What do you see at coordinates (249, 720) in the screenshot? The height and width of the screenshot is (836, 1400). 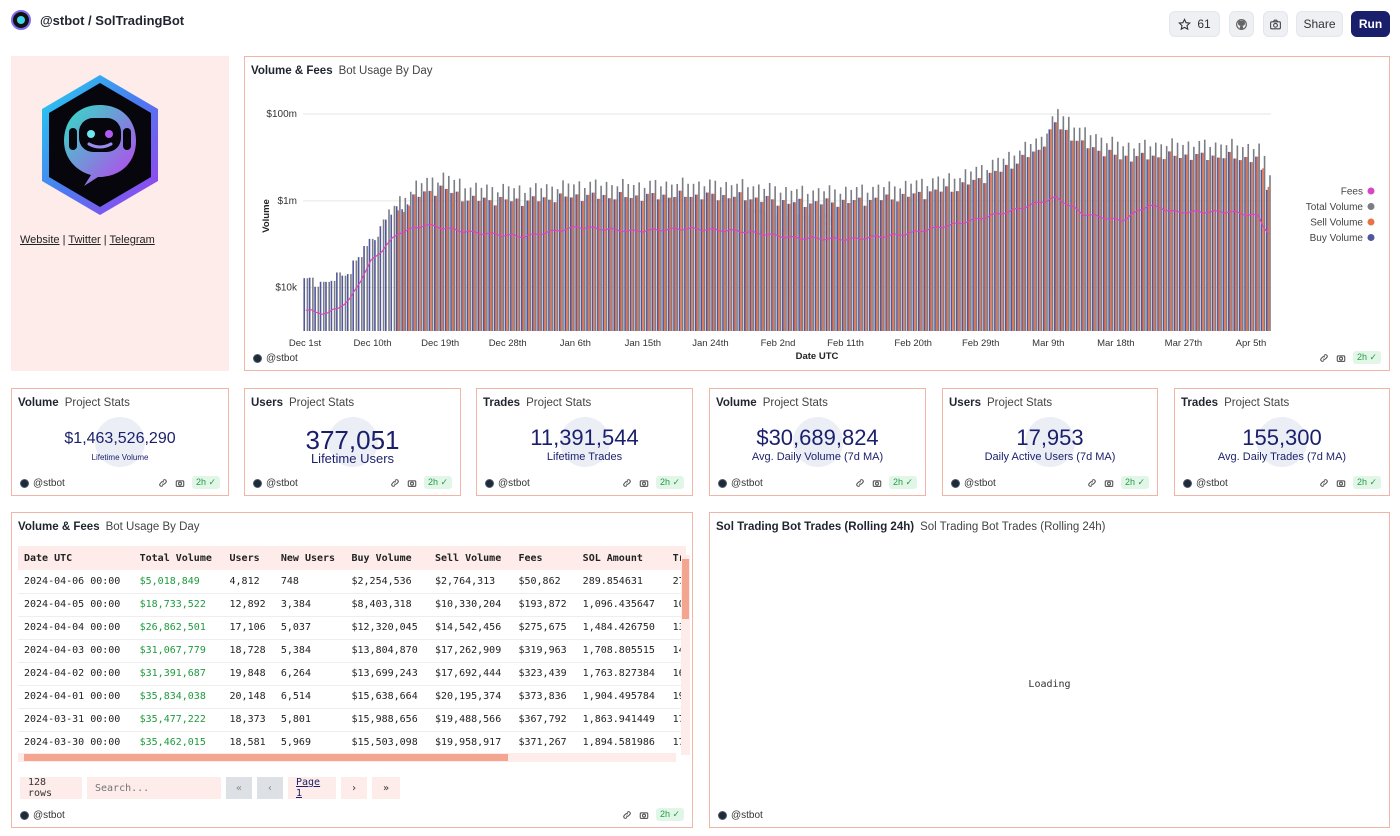 I see `table-cell: 18,373` at bounding box center [249, 720].